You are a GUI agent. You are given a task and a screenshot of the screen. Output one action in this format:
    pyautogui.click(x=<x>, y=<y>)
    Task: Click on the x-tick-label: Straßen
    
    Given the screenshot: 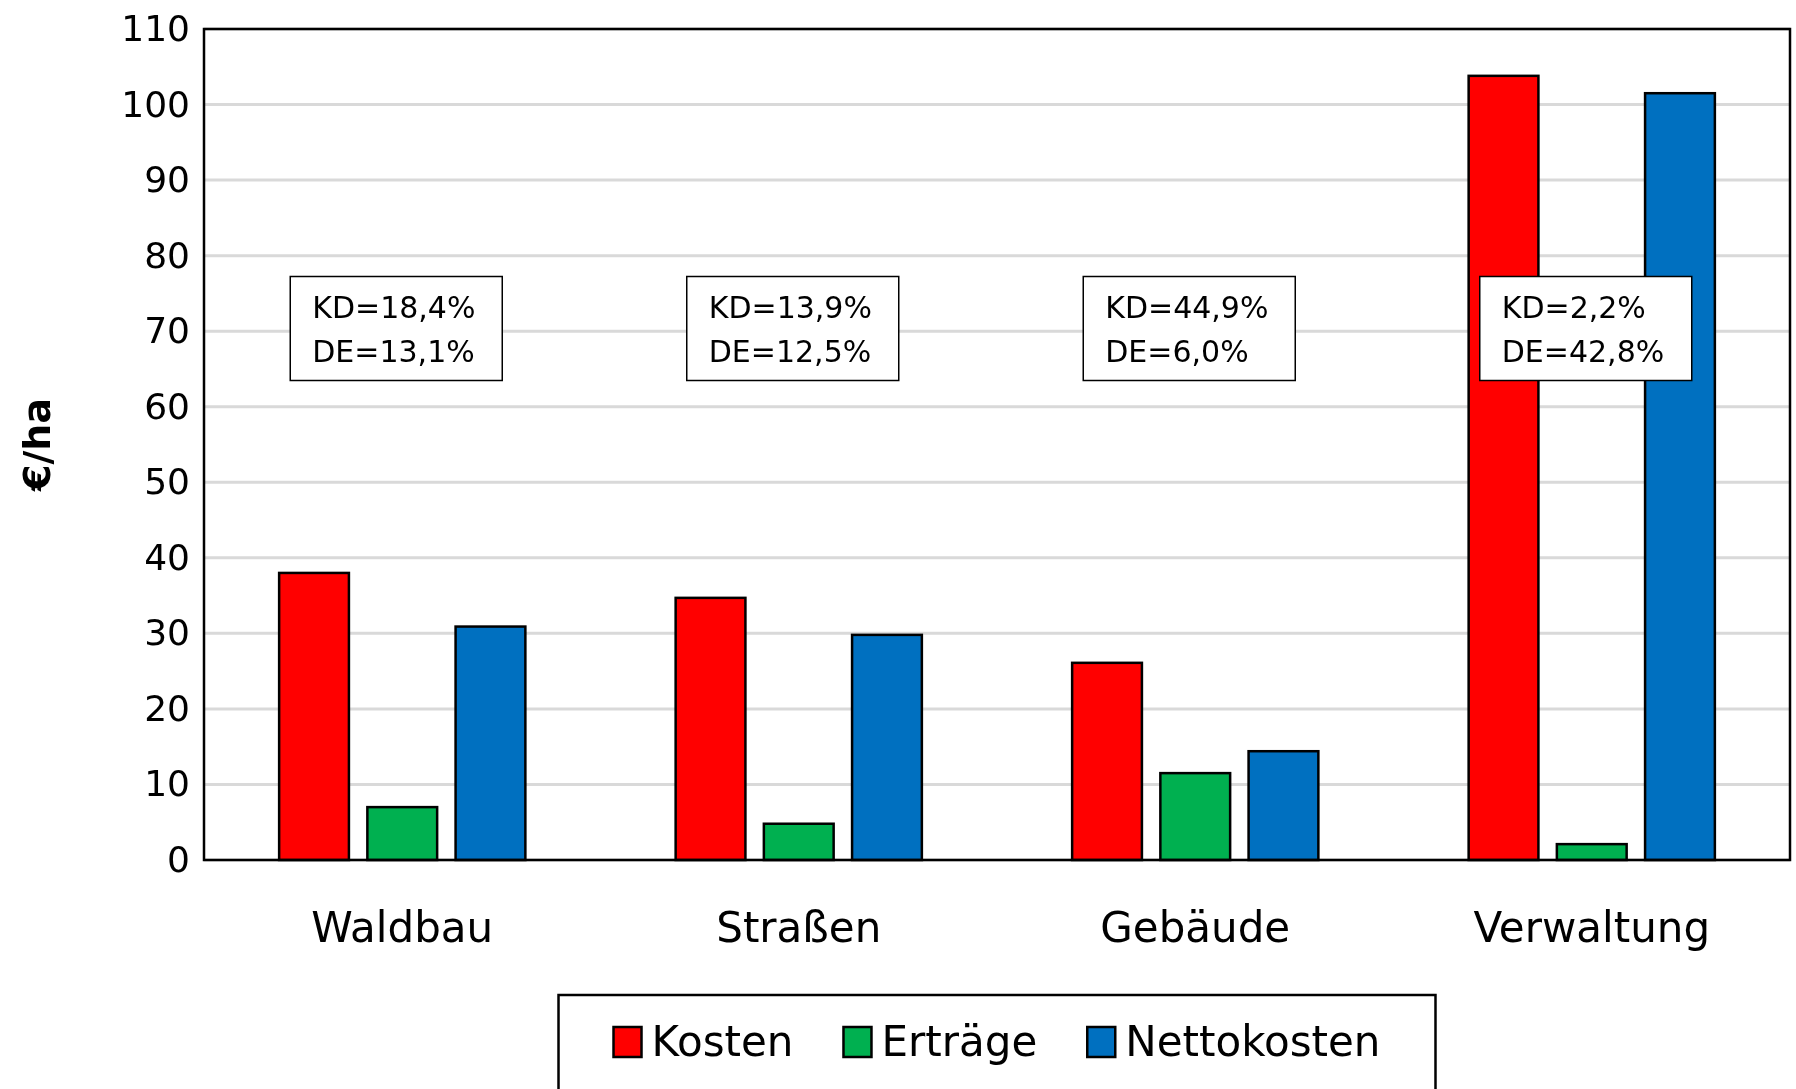 What is the action you would take?
    pyautogui.click(x=799, y=927)
    